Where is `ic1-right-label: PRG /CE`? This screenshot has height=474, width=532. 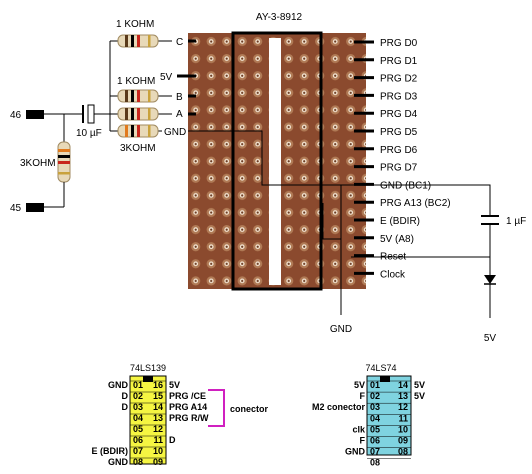 ic1-right-label: PRG /CE is located at coordinates (187, 396).